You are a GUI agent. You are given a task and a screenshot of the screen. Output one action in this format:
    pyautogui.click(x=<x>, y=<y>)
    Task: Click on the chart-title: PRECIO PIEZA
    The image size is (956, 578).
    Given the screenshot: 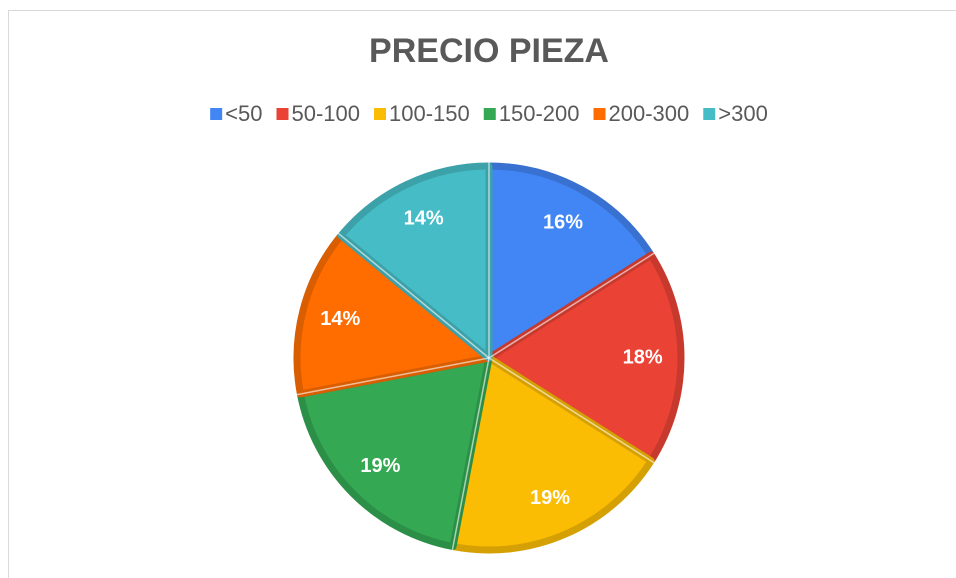 What is the action you would take?
    pyautogui.click(x=489, y=51)
    